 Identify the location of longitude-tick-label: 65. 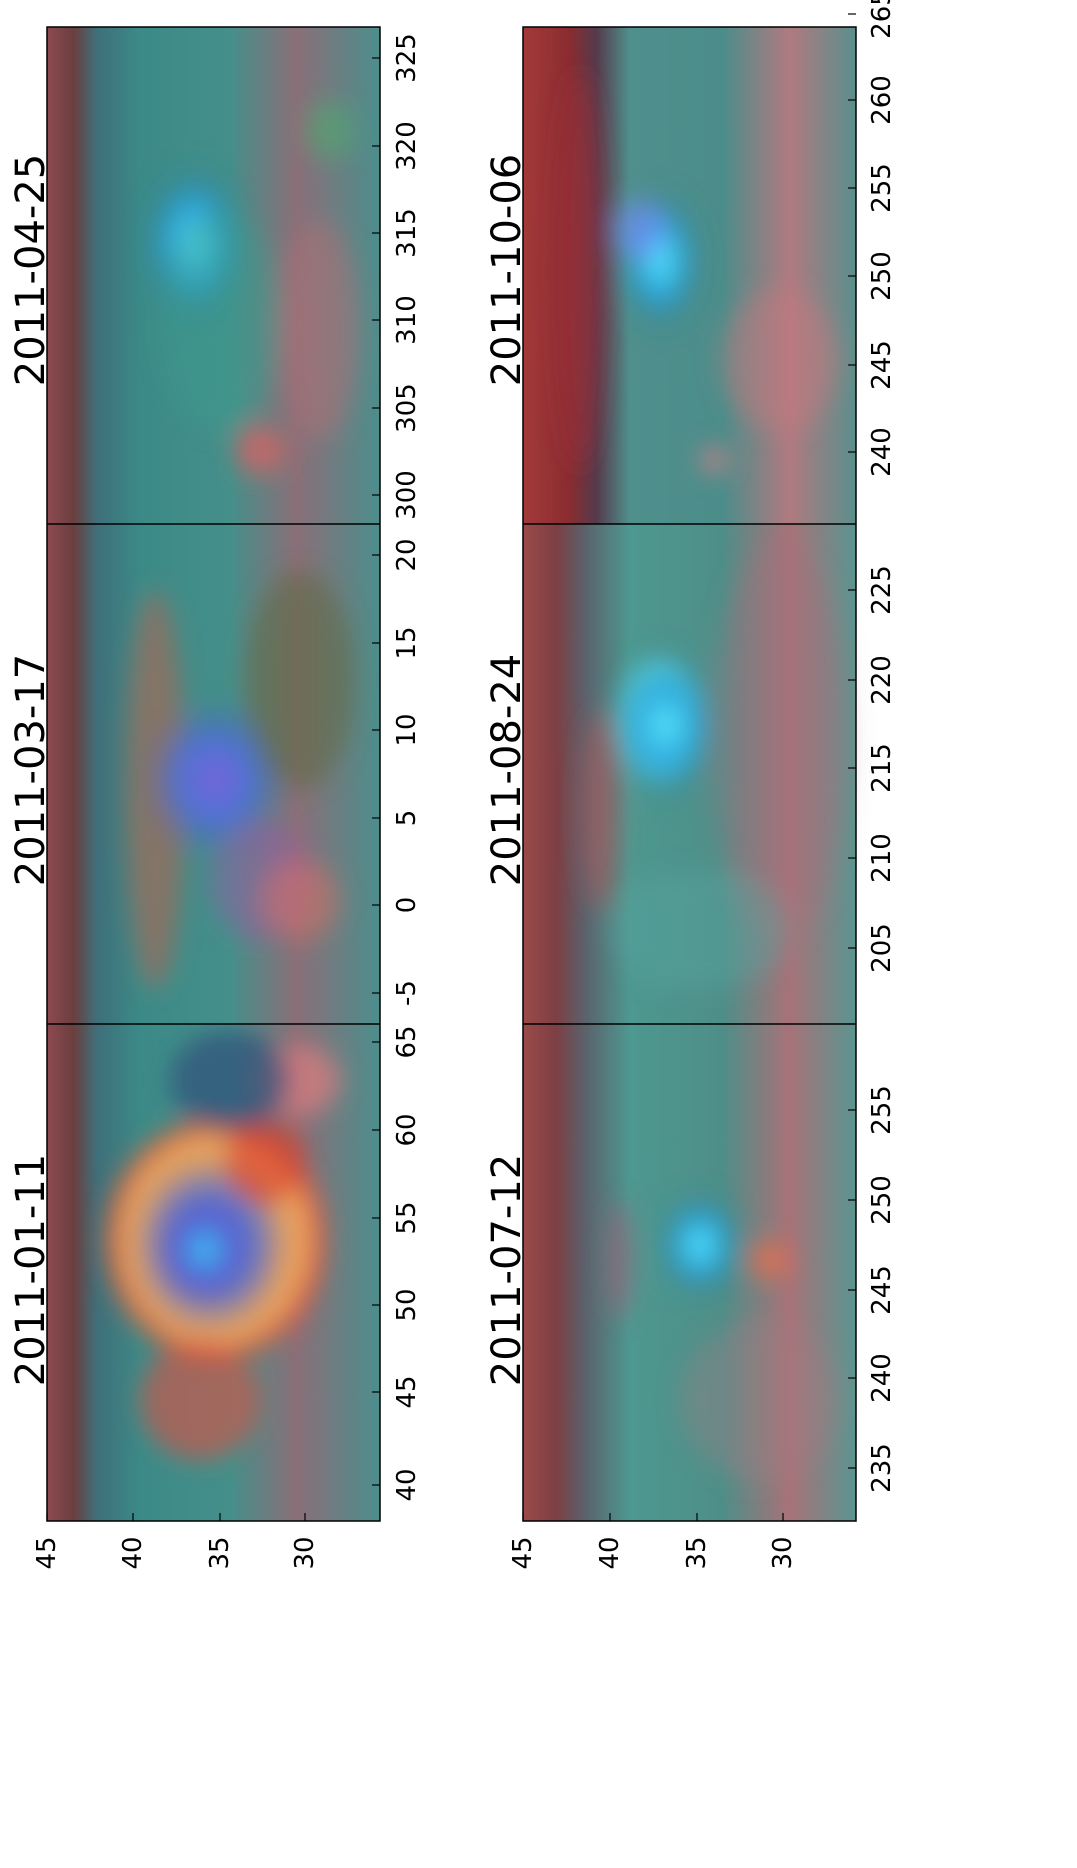
(407, 1041).